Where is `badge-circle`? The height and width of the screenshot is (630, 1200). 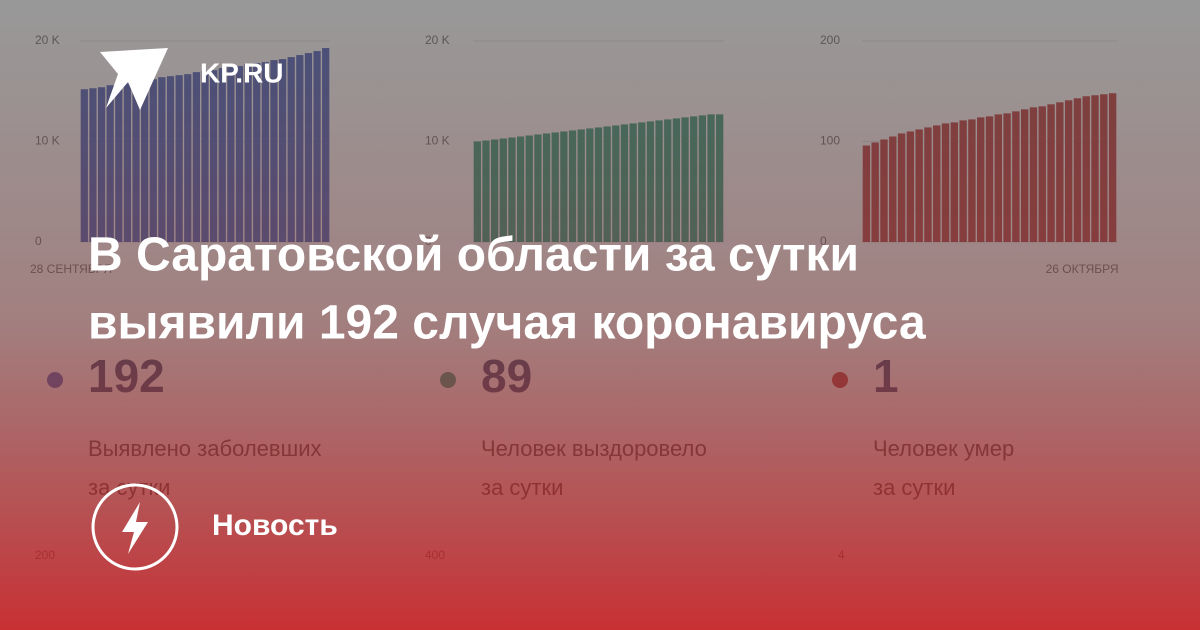 badge-circle is located at coordinates (135, 527).